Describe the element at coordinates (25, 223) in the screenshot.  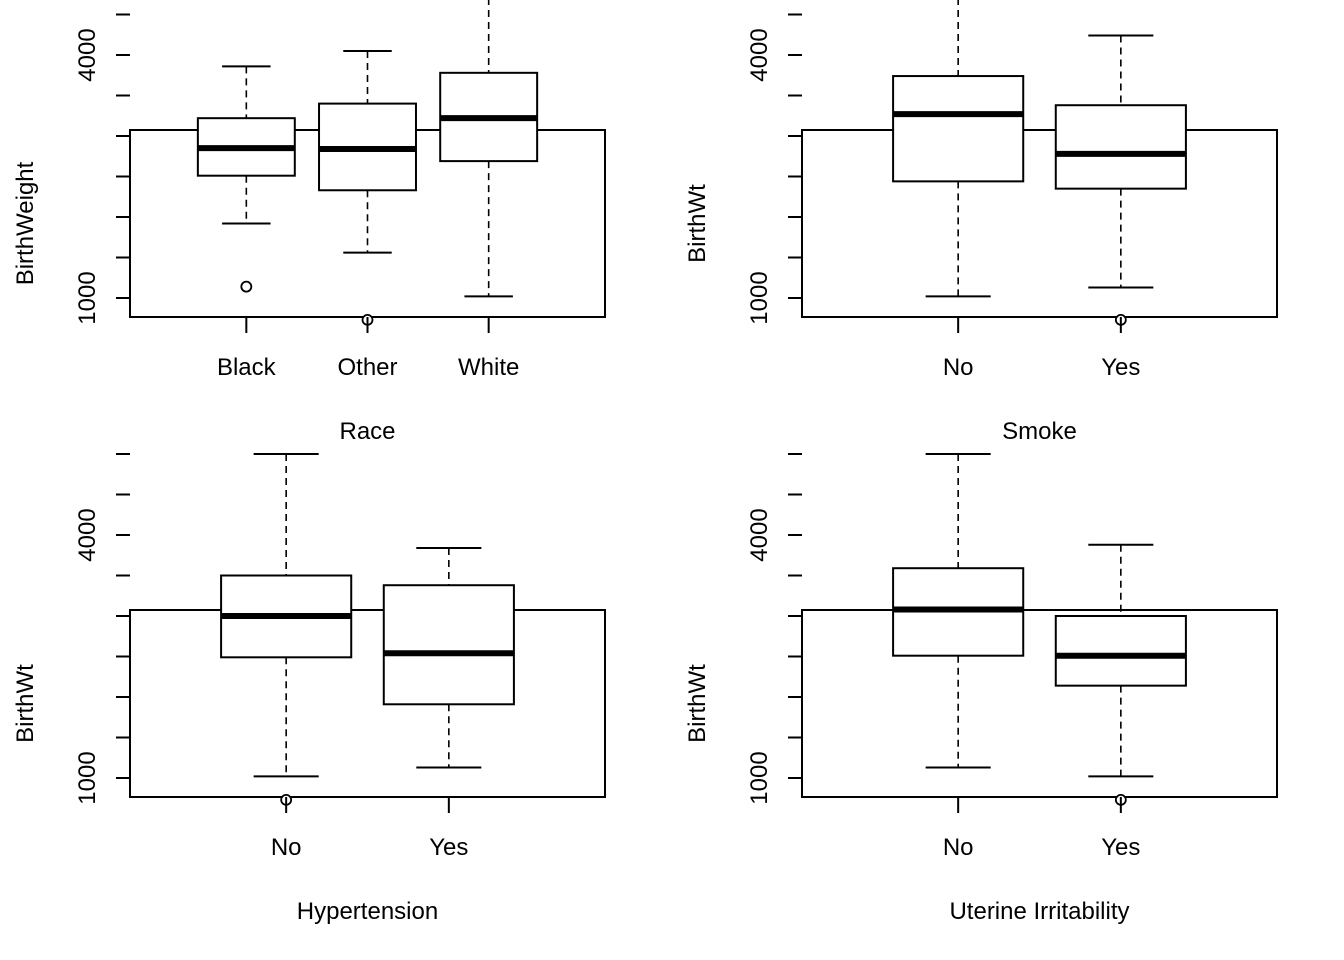
I see `y-axis-label: BirthWeight` at that location.